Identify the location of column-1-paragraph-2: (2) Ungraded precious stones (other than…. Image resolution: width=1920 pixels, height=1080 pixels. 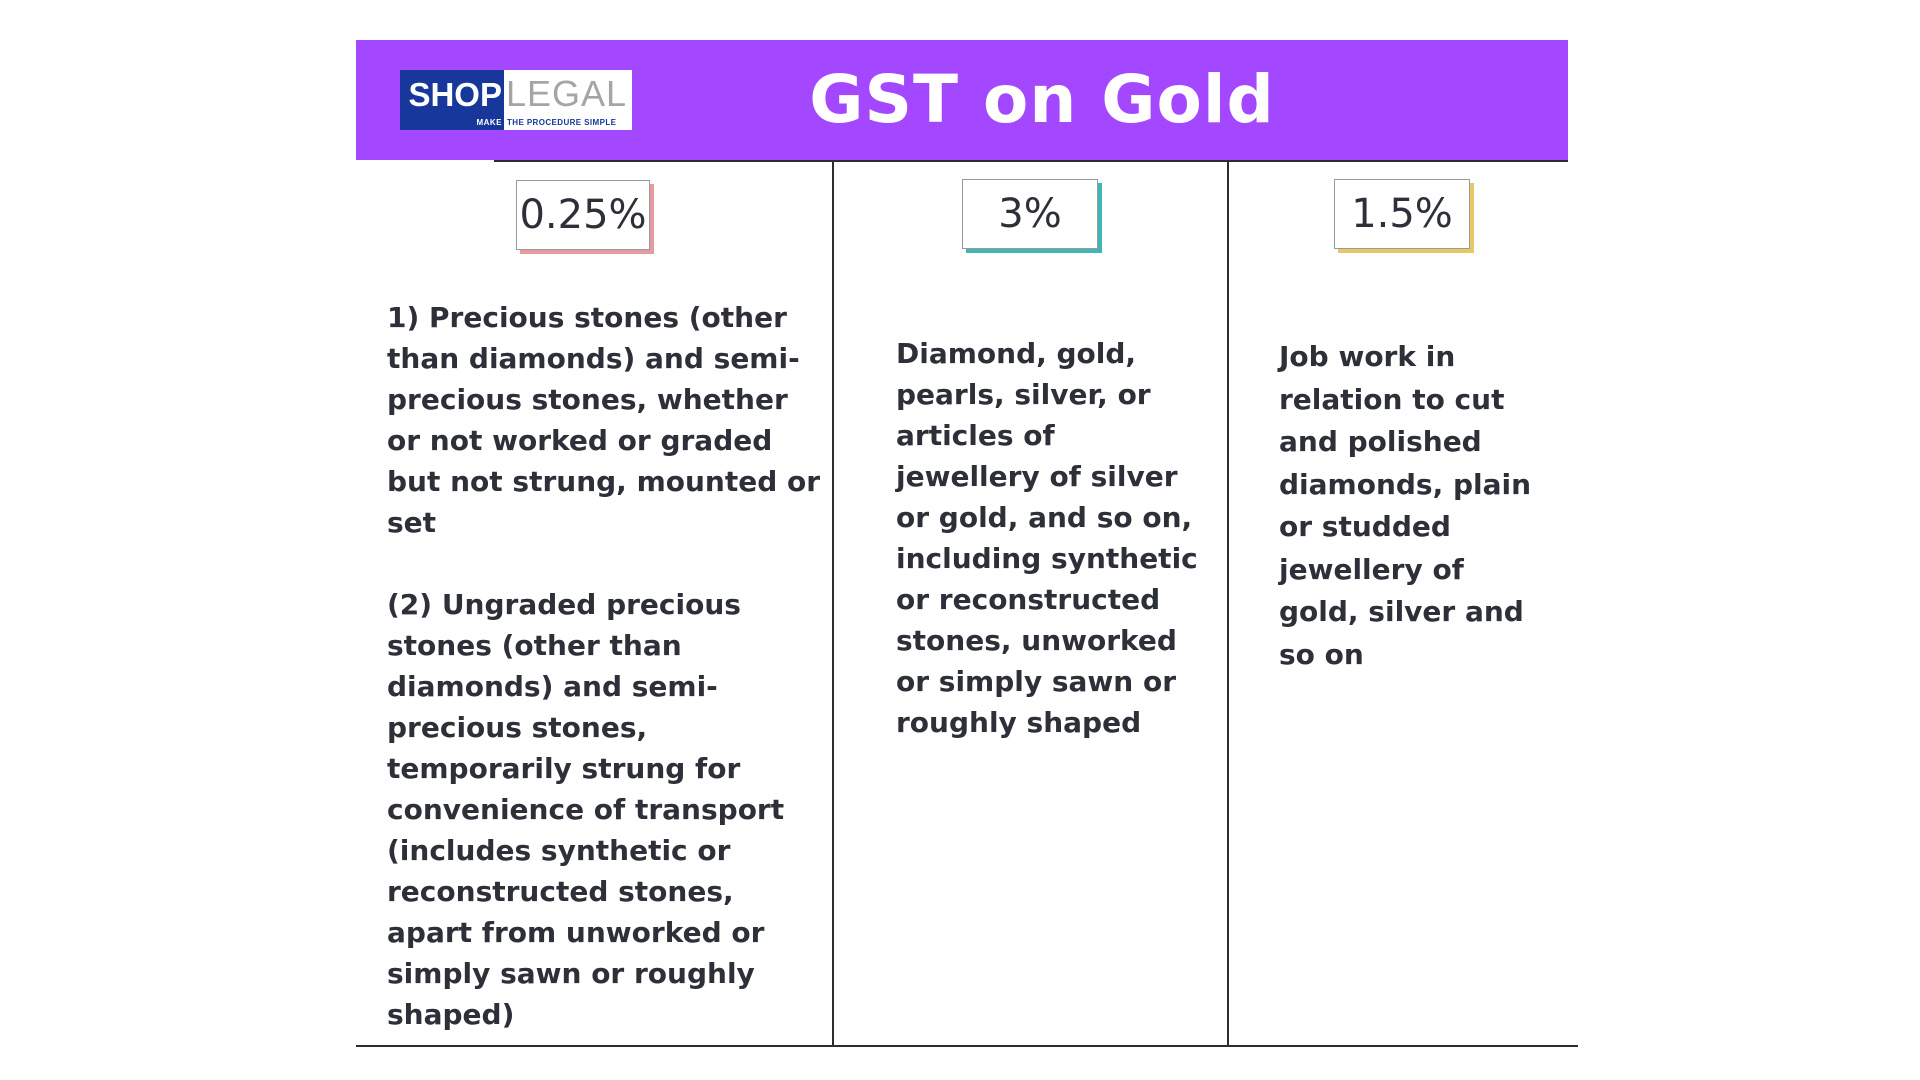
(586, 809).